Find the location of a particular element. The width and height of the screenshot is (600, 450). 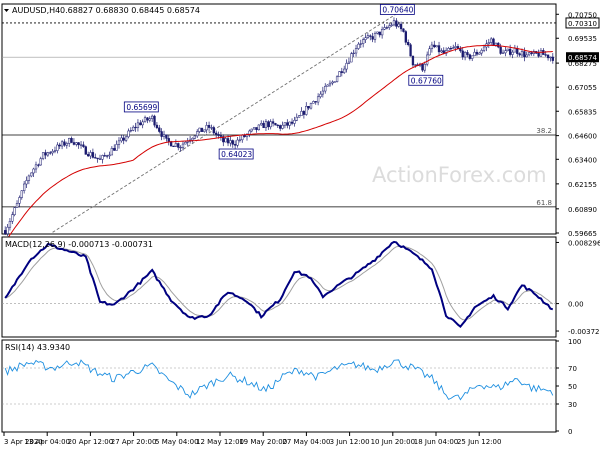

time-tick-label: 27 Apr 20:00 is located at coordinates (134, 442).